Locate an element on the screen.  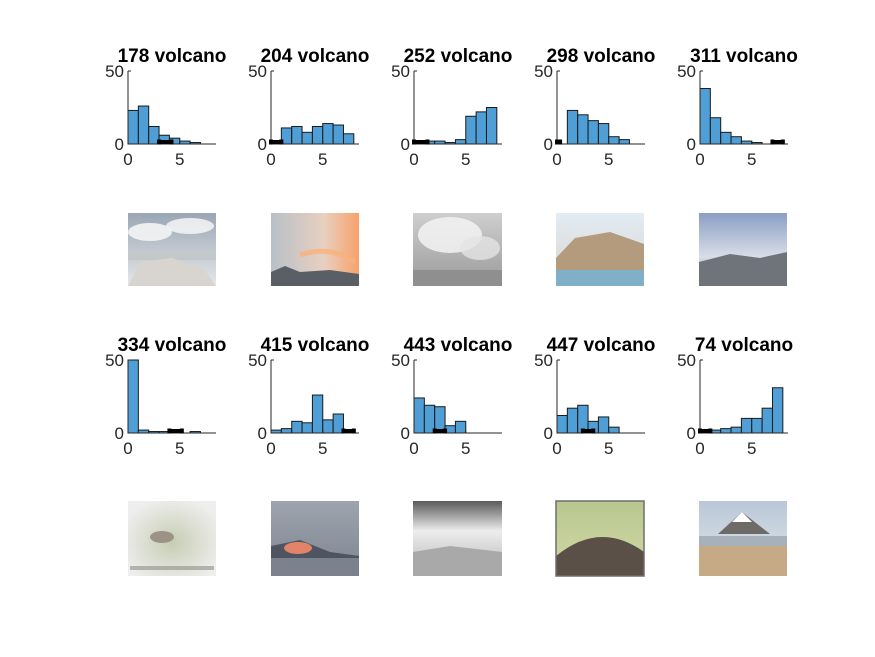
panel-title: 178 volcano is located at coordinates (172, 56).